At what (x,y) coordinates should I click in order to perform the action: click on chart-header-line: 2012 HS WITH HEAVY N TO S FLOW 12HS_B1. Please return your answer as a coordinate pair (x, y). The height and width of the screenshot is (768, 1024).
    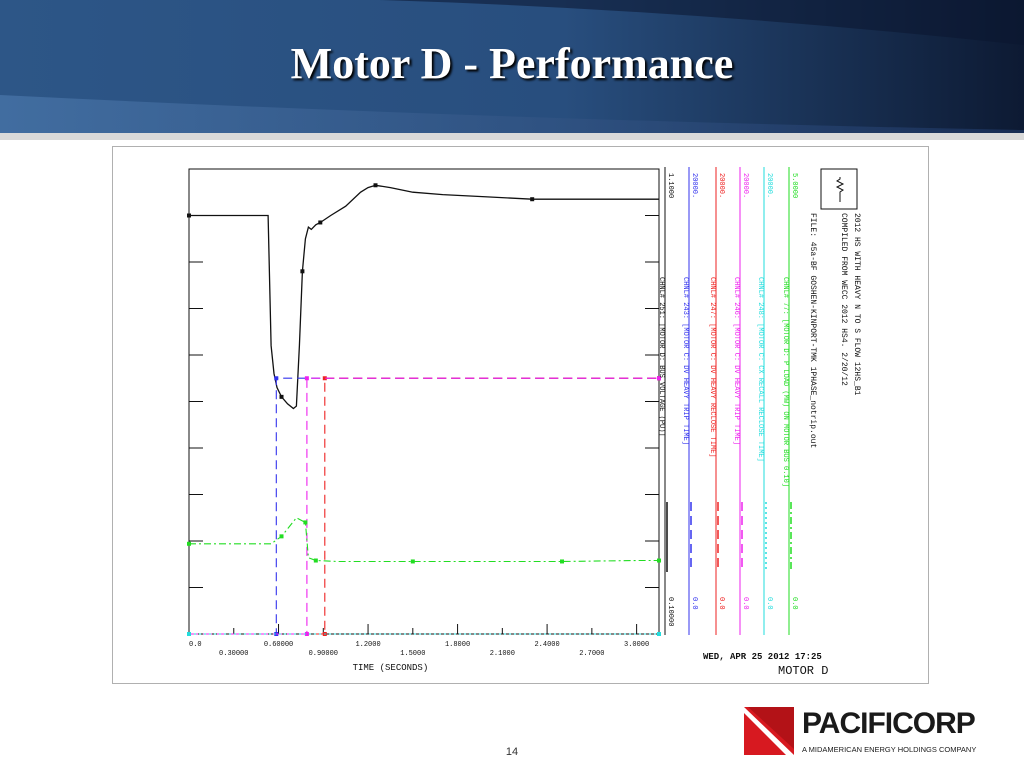
    Looking at the image, I should click on (856, 304).